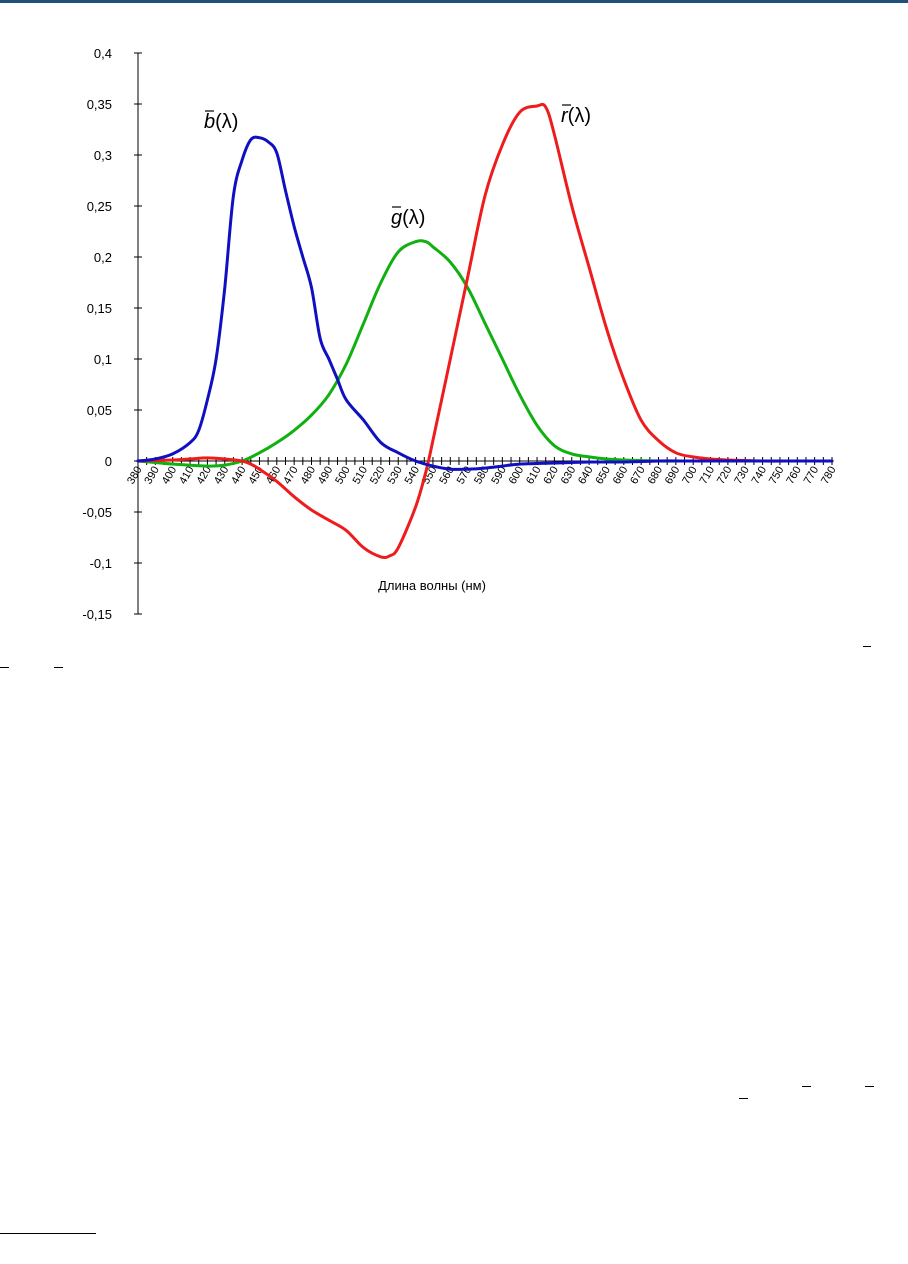 The image size is (908, 1264). Describe the element at coordinates (103, 359) in the screenshot. I see `y-tick-label: 0,1` at that location.